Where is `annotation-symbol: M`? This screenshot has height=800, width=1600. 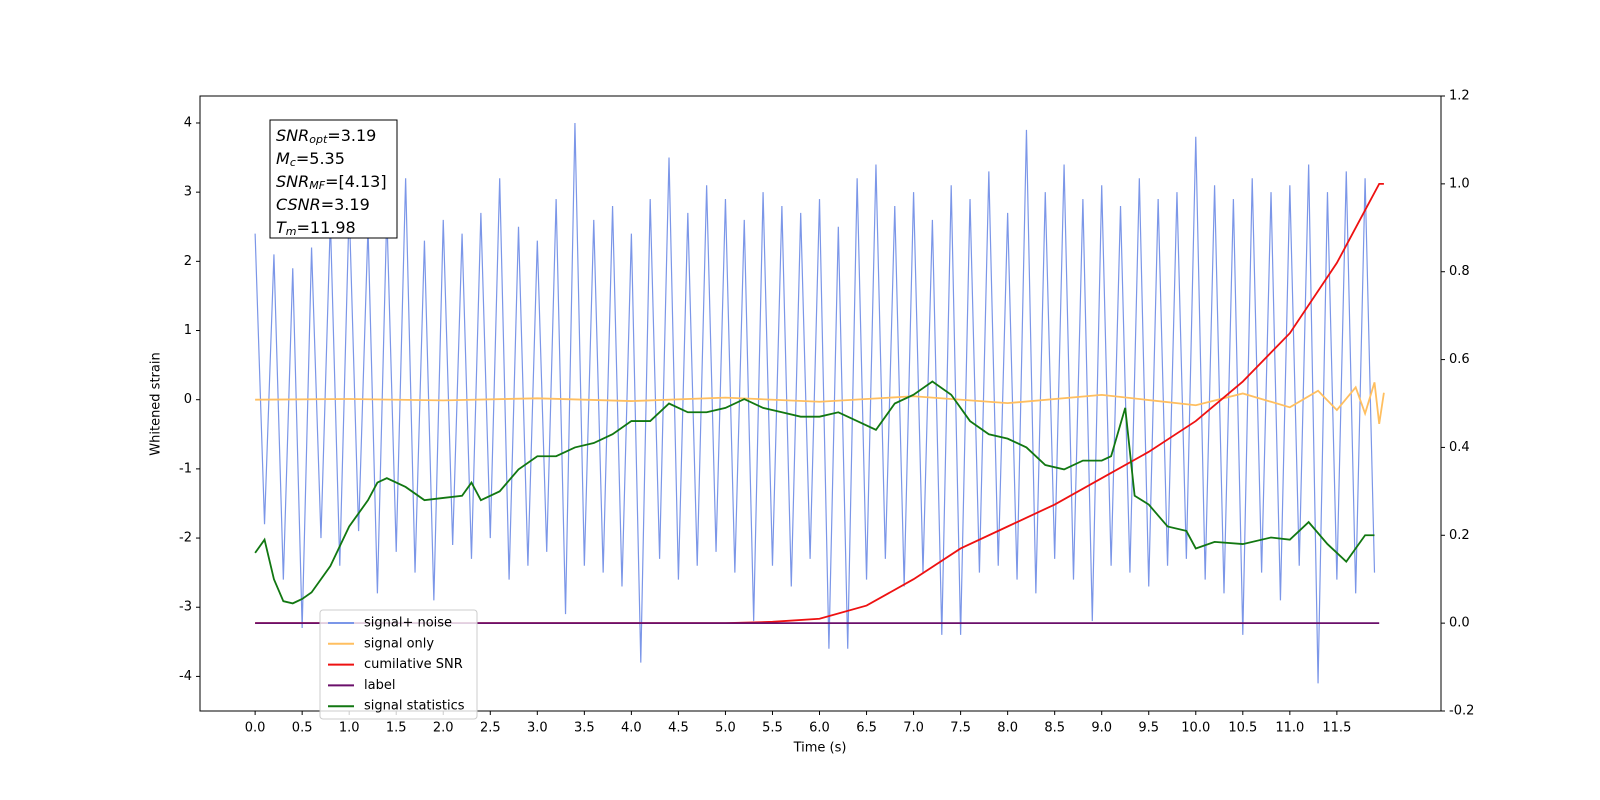 annotation-symbol: M is located at coordinates (283, 158).